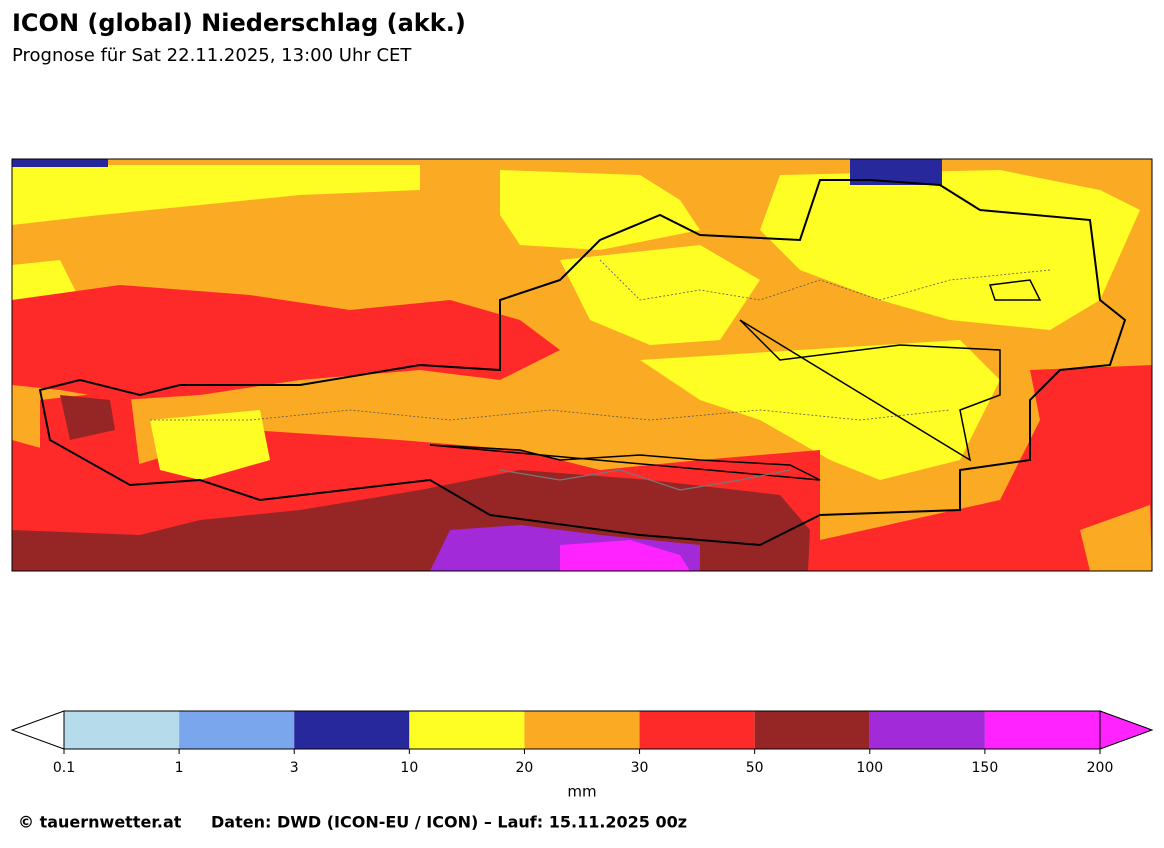 The width and height of the screenshot is (1164, 848). Describe the element at coordinates (37, 730) in the screenshot. I see `colorbar-under` at that location.